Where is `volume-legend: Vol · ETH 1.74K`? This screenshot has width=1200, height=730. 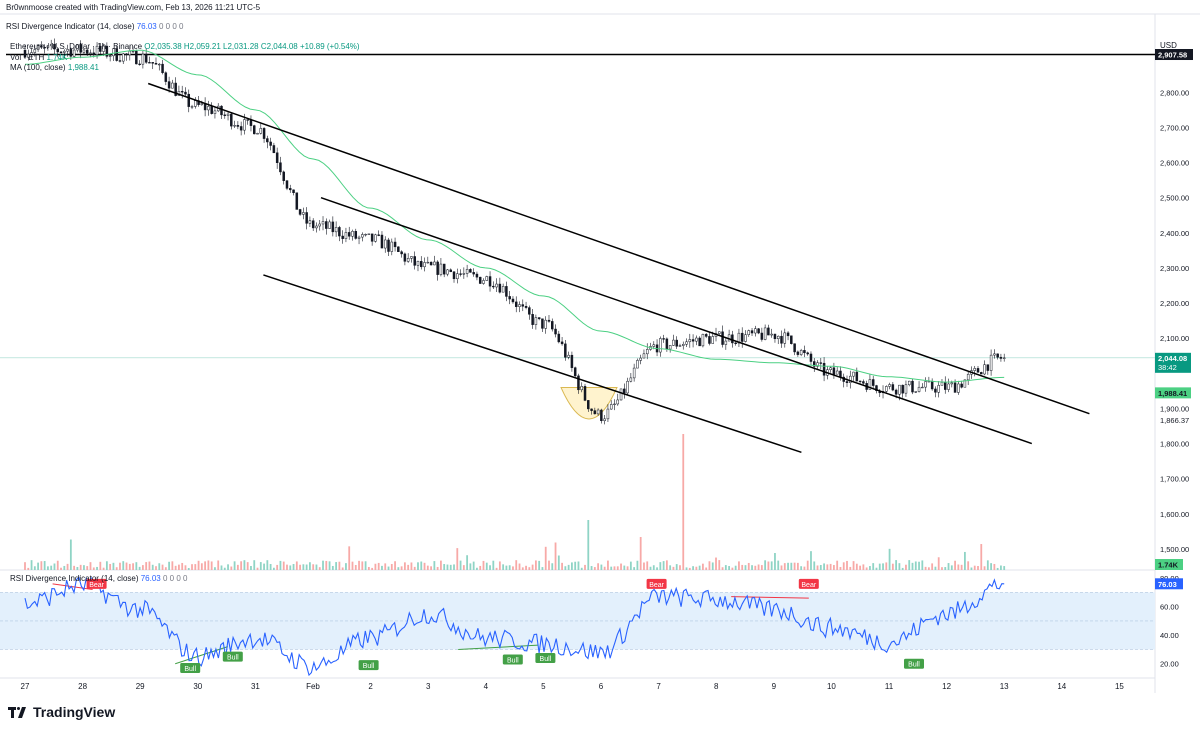 volume-legend: Vol · ETH 1.74K is located at coordinates (38, 57).